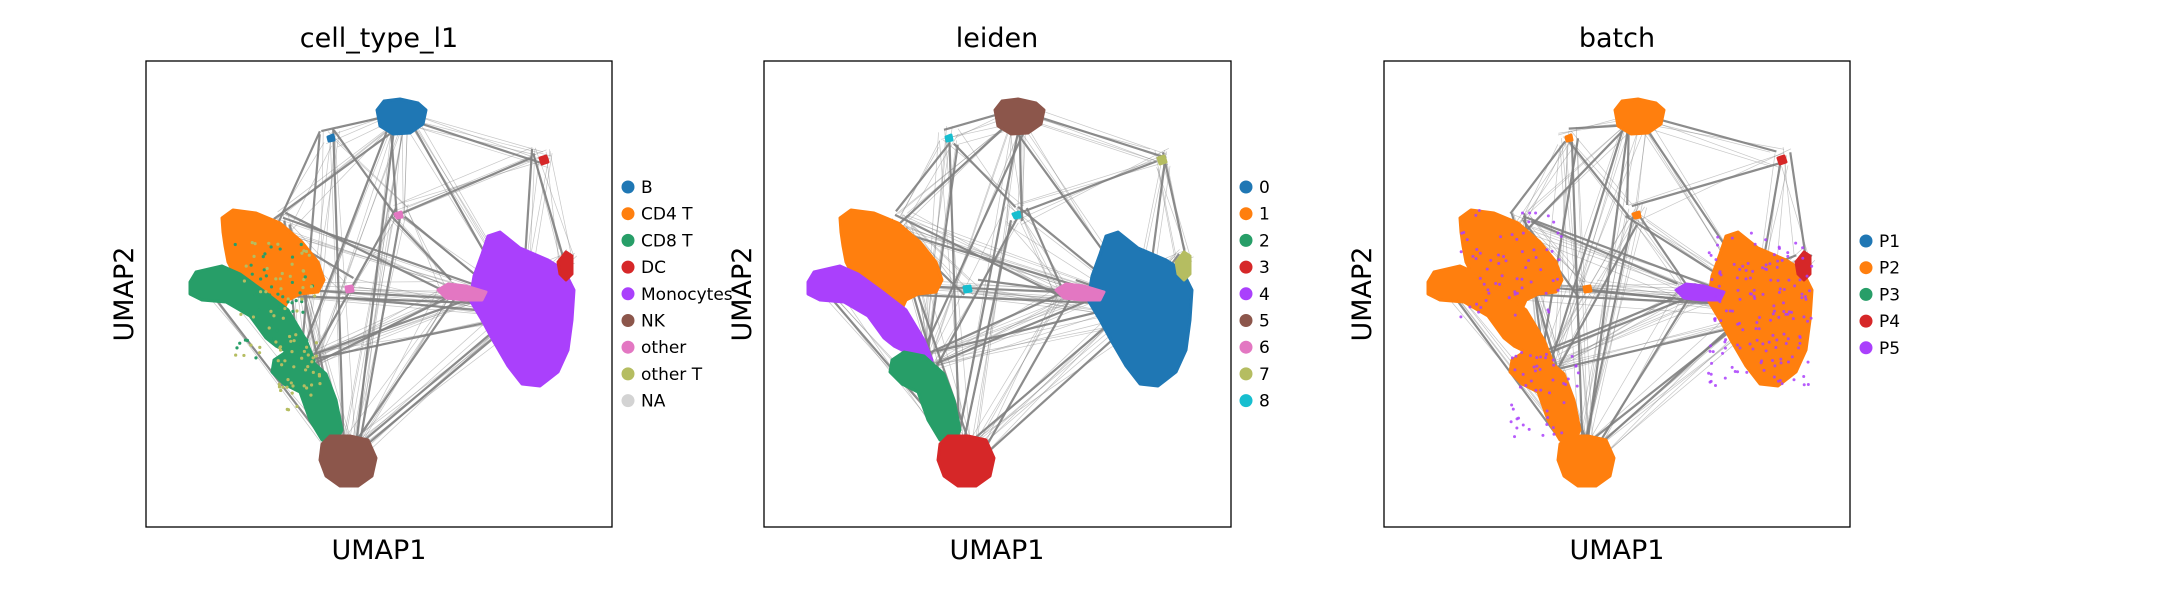 The width and height of the screenshot is (2173, 600). Describe the element at coordinates (1782, 160) in the screenshot. I see `cluster-blob-sR` at that location.